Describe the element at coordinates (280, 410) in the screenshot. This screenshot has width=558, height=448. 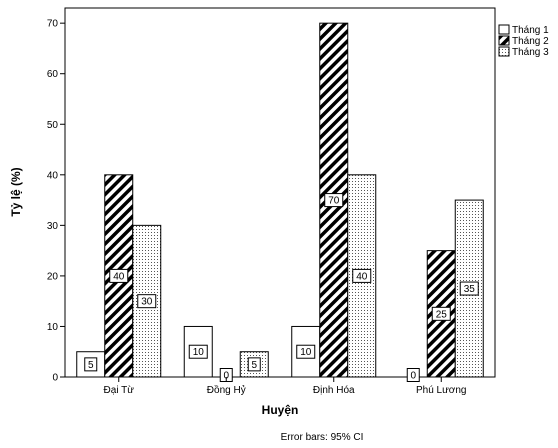
I see `x-axis-title: Huyện` at that location.